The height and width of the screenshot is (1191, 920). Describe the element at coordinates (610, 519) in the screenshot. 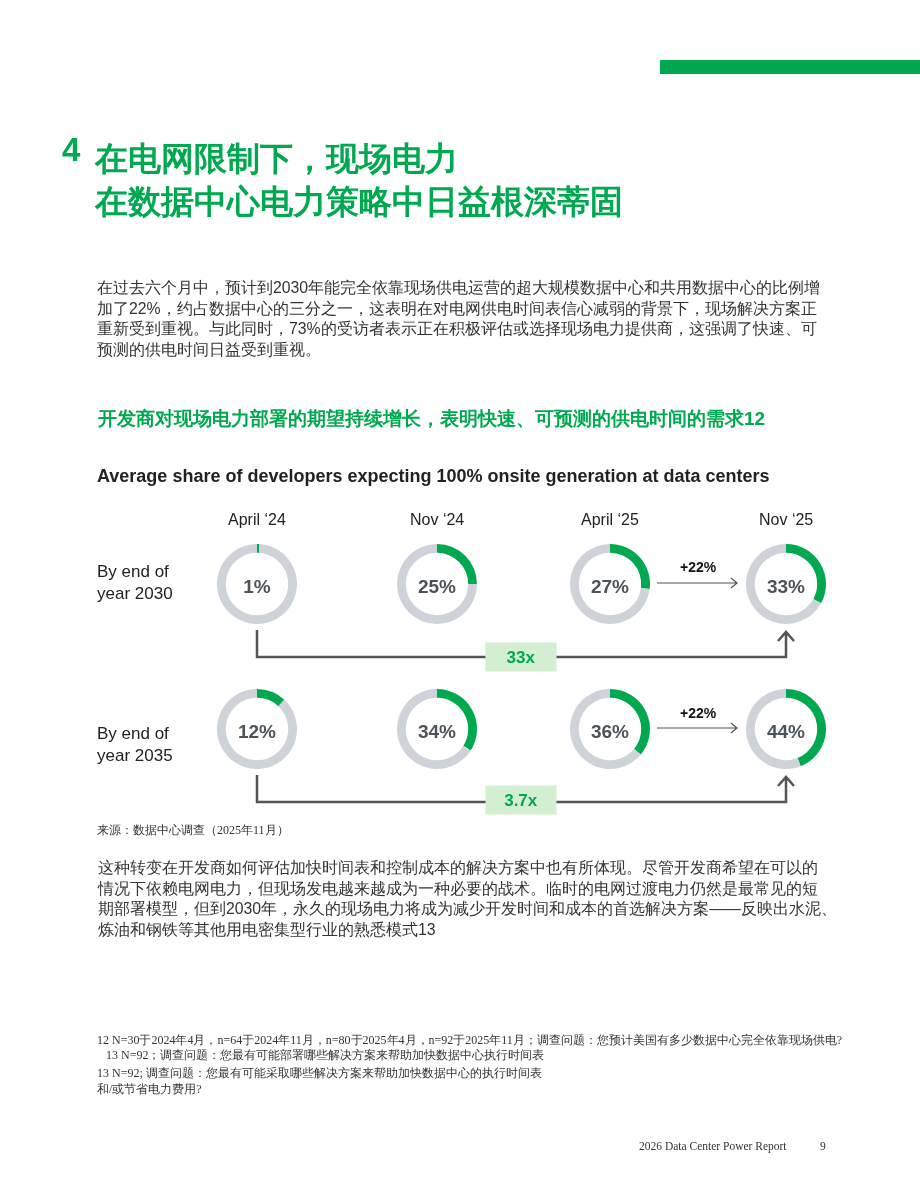

I see `text: April ‘25` at that location.